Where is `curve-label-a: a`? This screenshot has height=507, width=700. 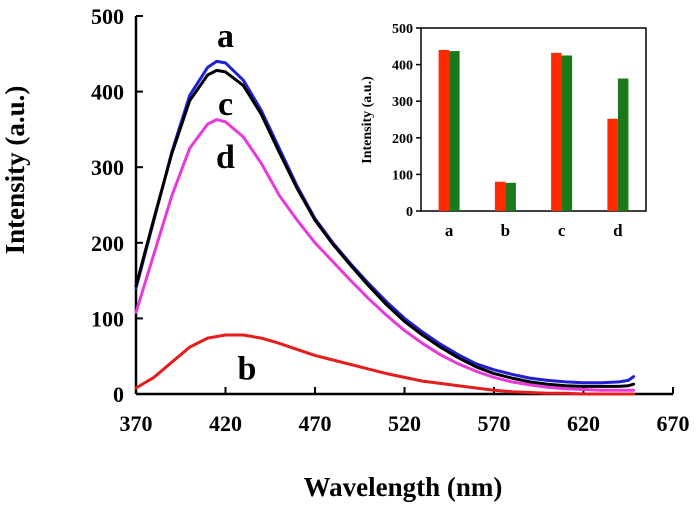 curve-label-a: a is located at coordinates (225, 36).